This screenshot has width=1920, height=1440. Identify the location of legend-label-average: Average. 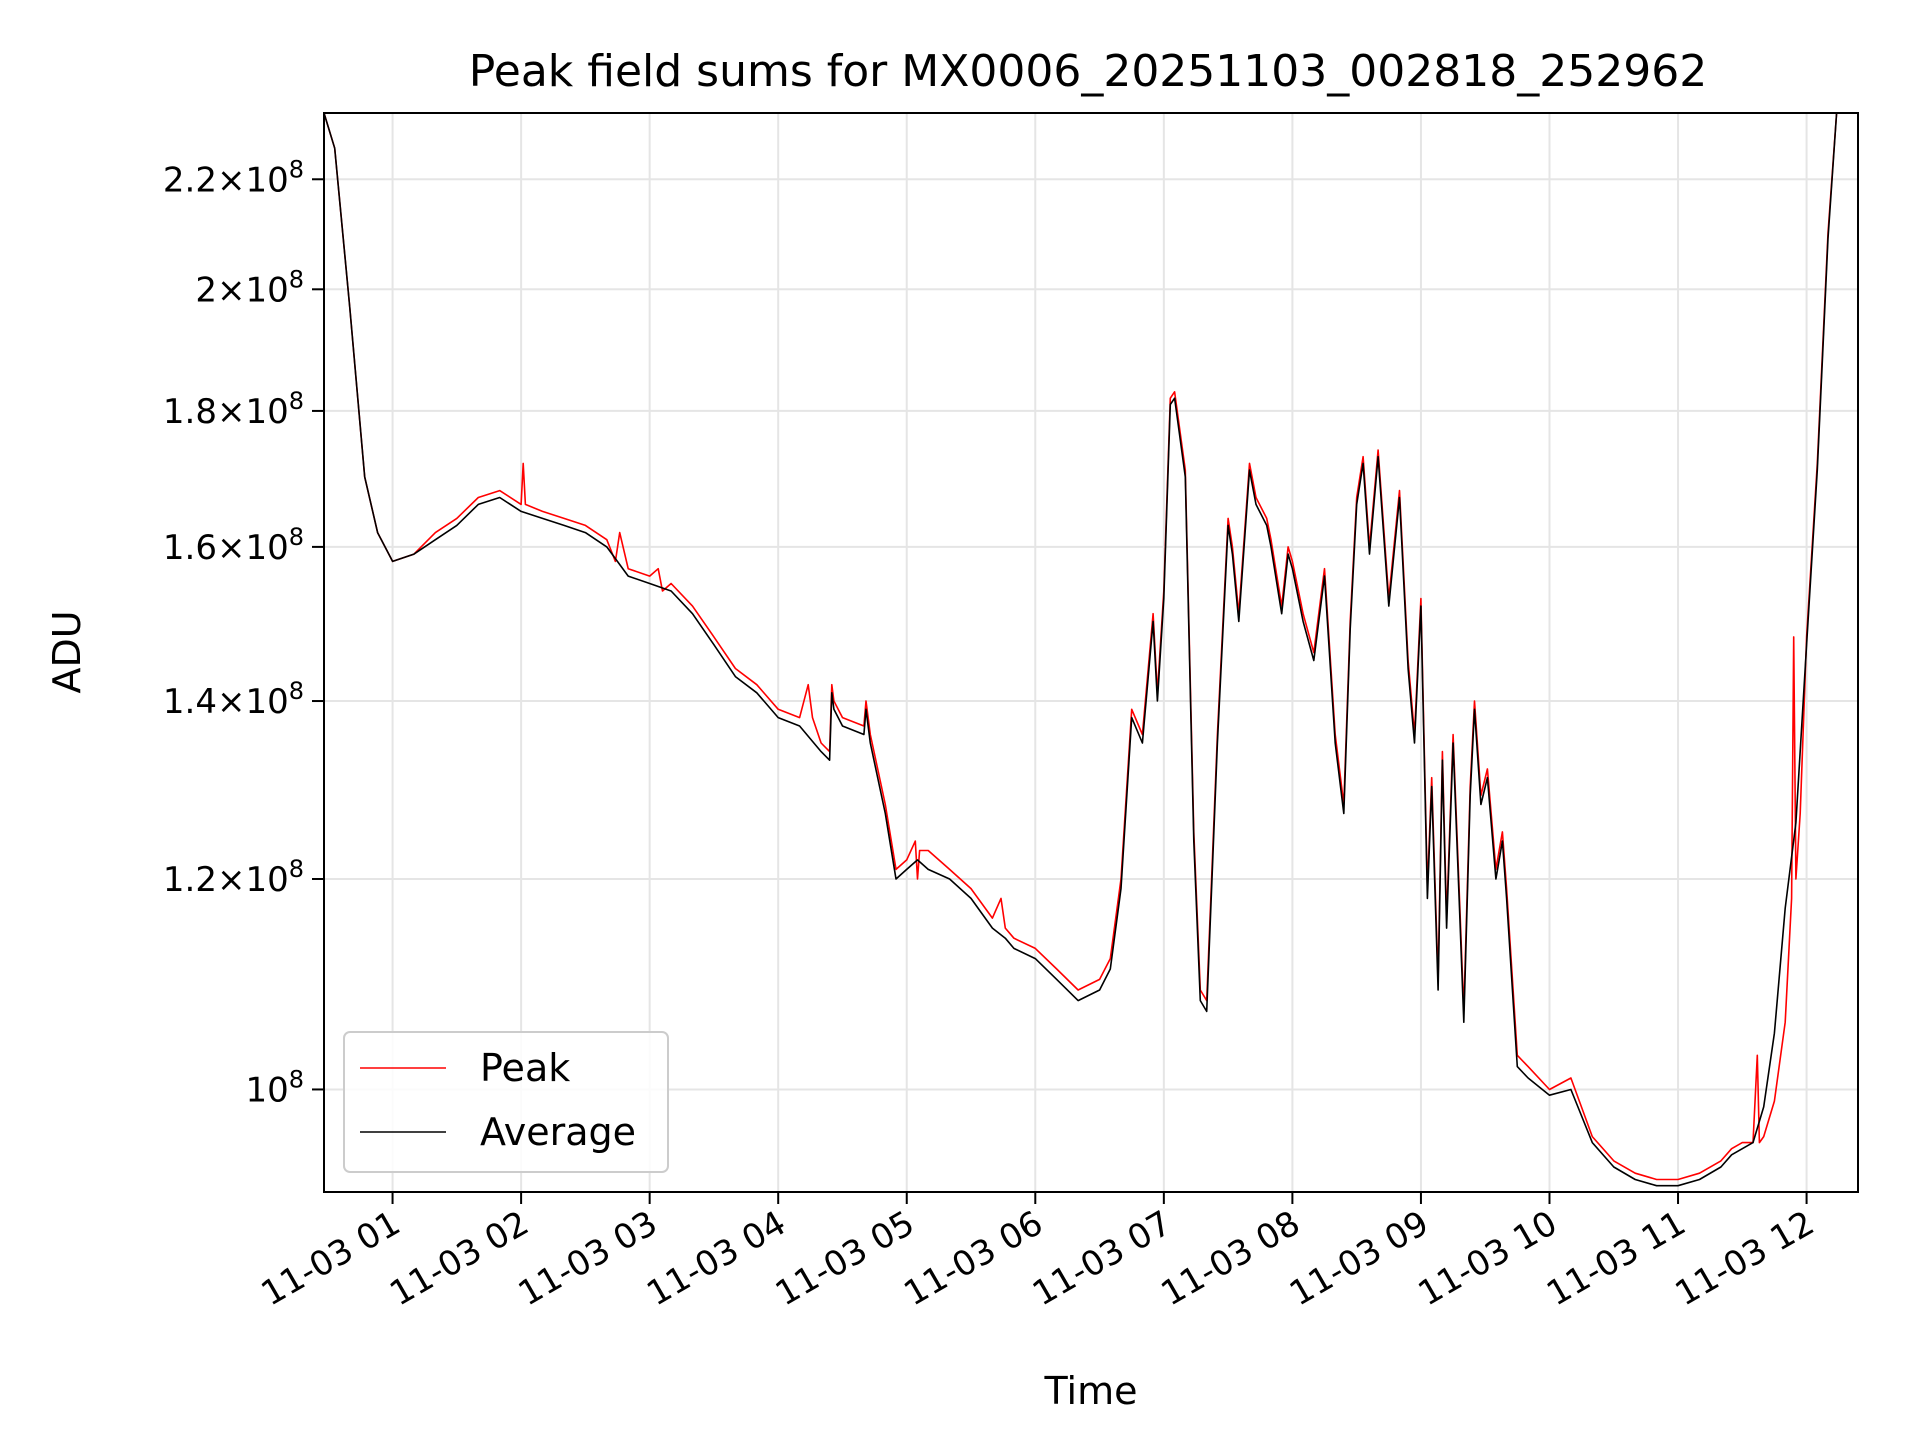
(558, 1132).